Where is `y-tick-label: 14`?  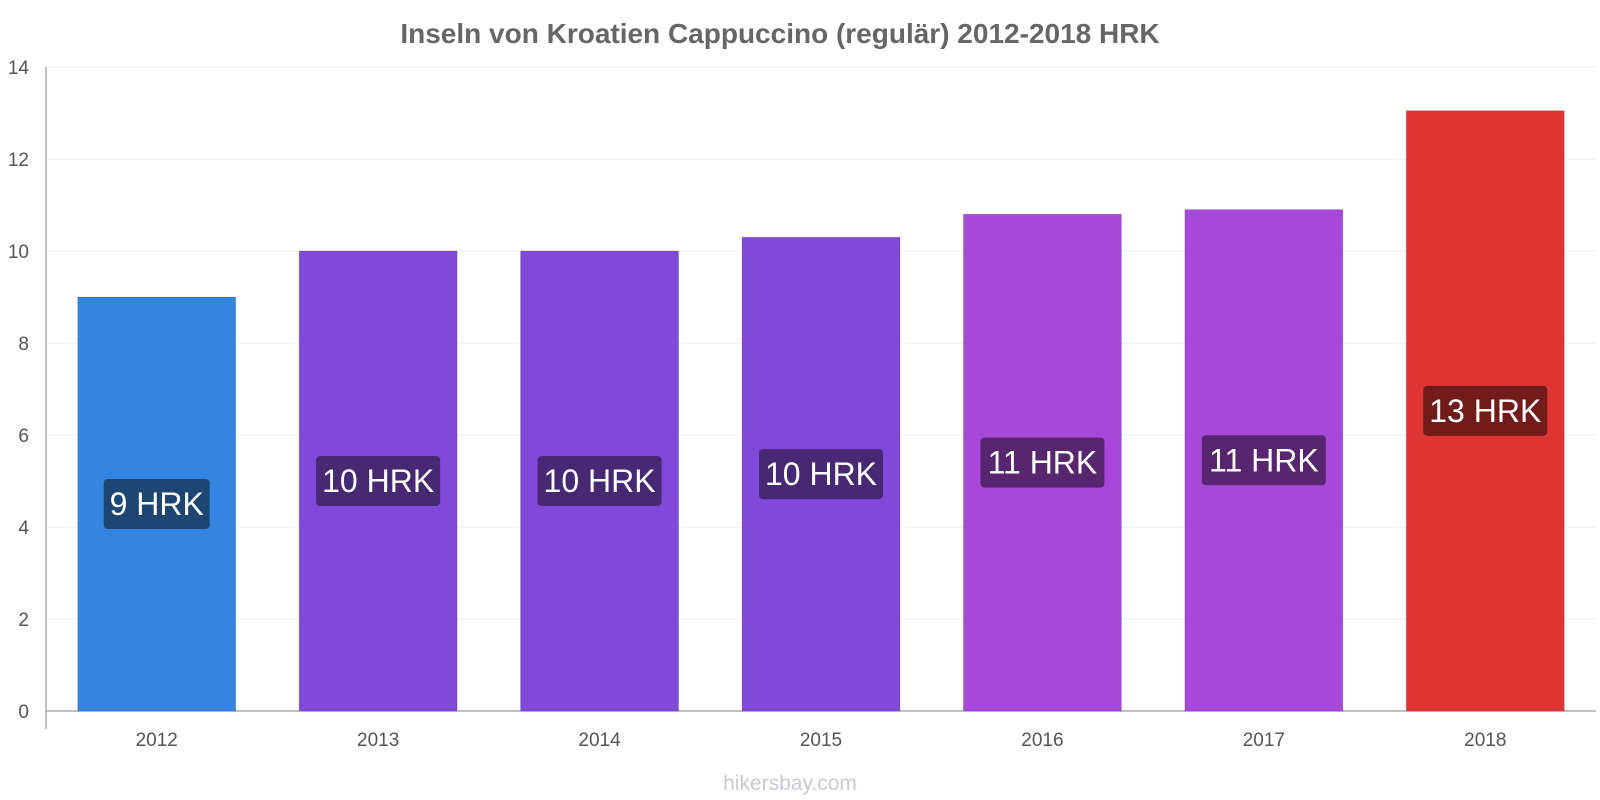 y-tick-label: 14 is located at coordinates (19, 68).